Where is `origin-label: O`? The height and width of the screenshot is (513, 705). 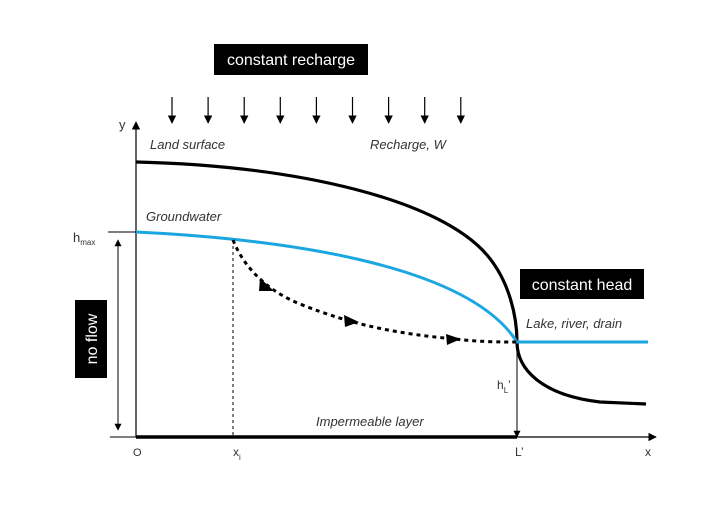
origin-label: O is located at coordinates (137, 453).